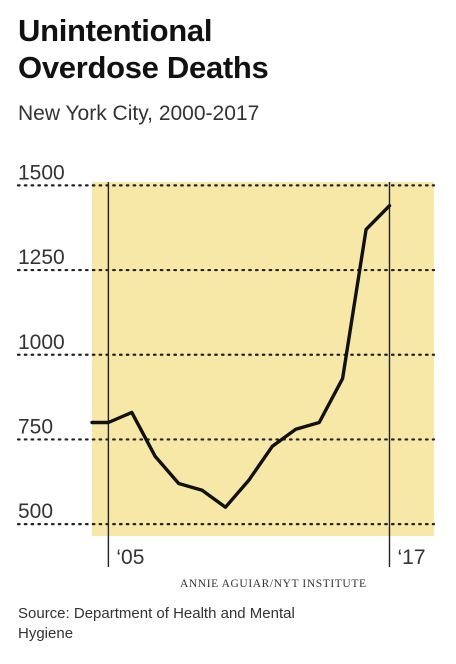 The image size is (456, 664). What do you see at coordinates (178, 483) in the screenshot?
I see `data-point-2008` at bounding box center [178, 483].